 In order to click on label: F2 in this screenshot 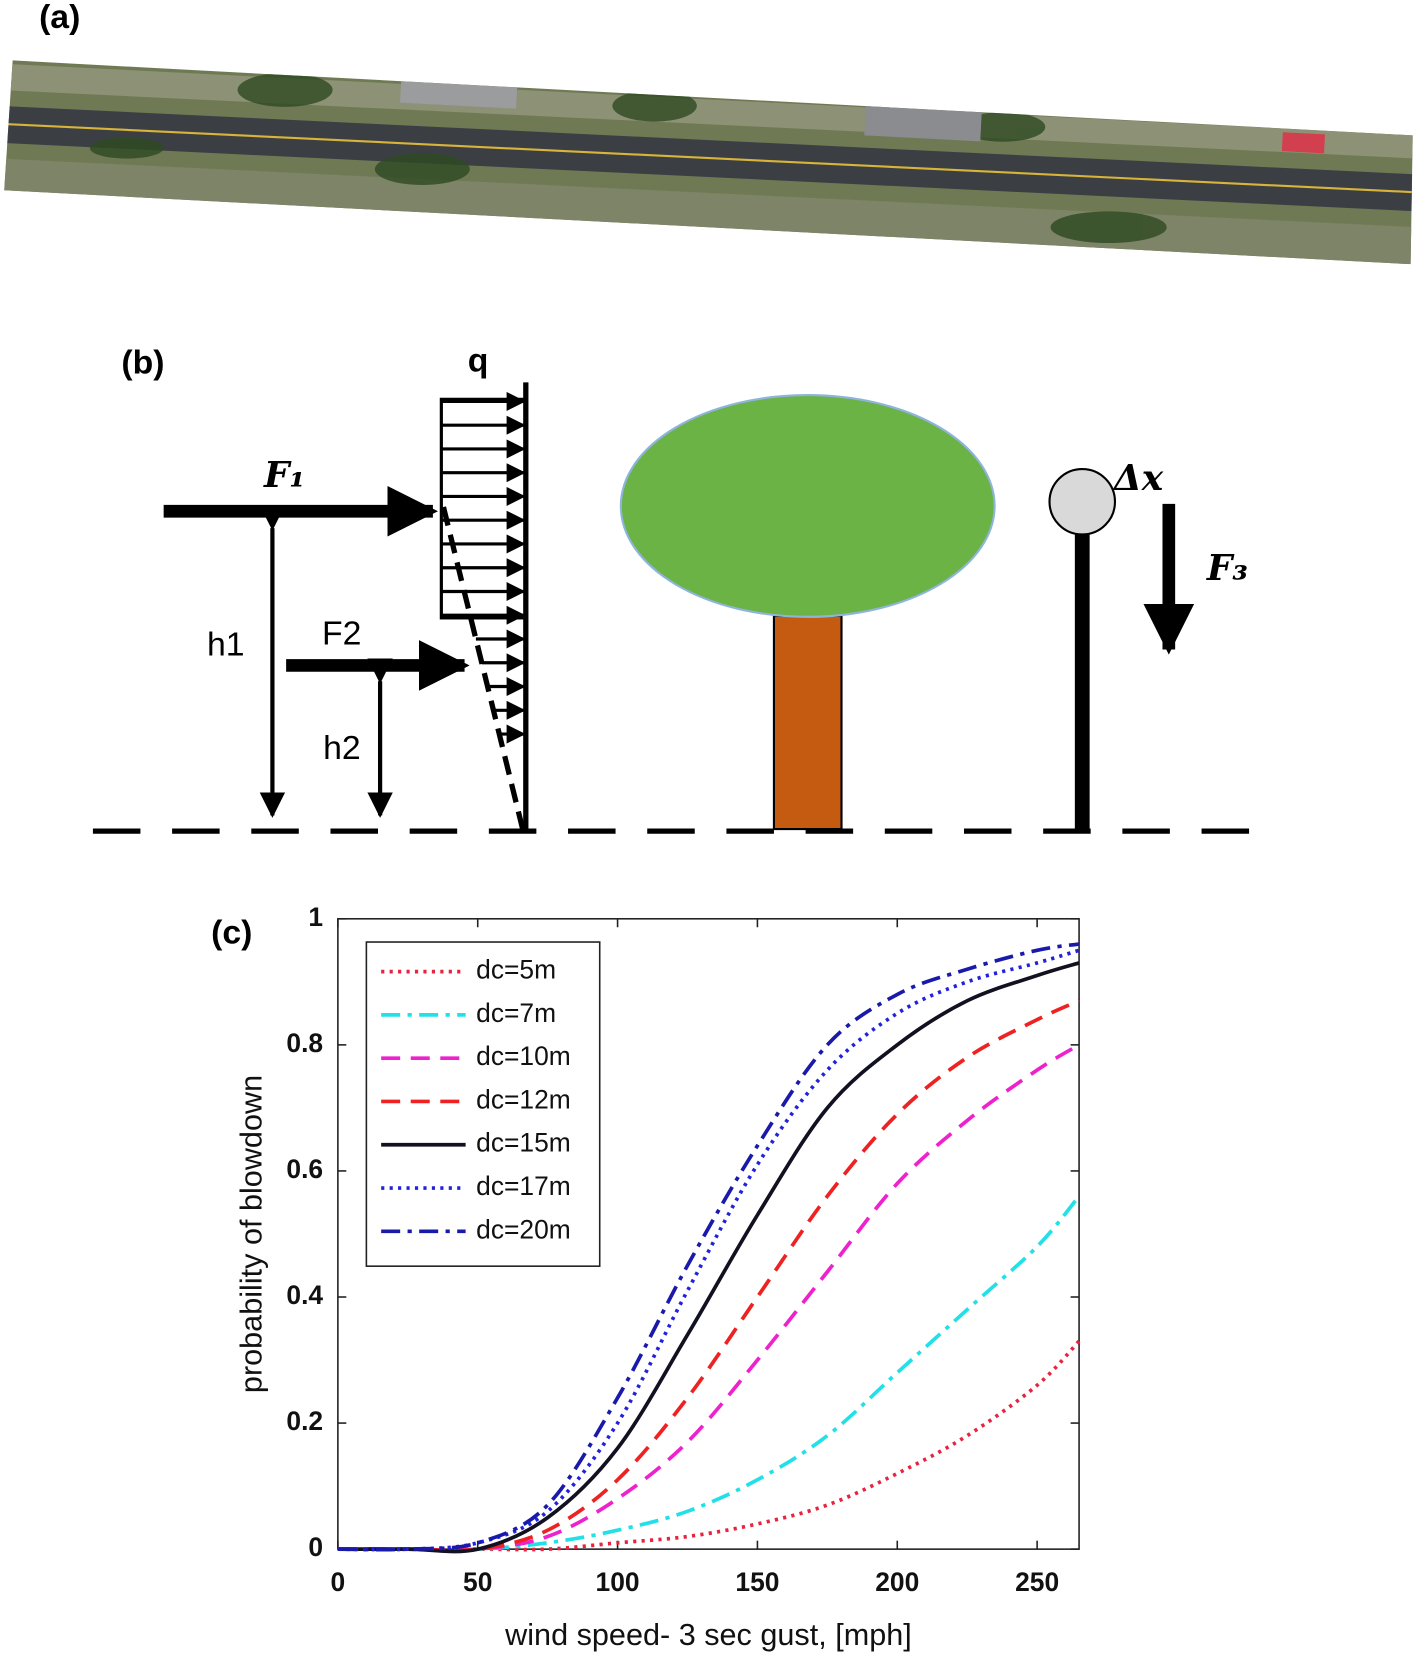, I will do `click(341, 634)`.